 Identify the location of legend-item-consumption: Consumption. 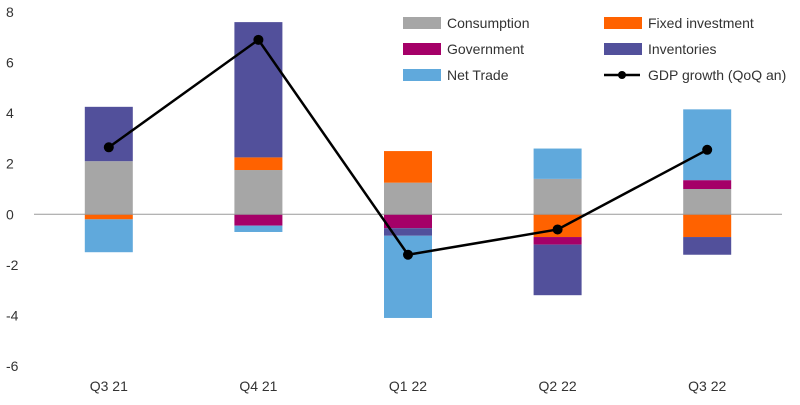
(466, 23).